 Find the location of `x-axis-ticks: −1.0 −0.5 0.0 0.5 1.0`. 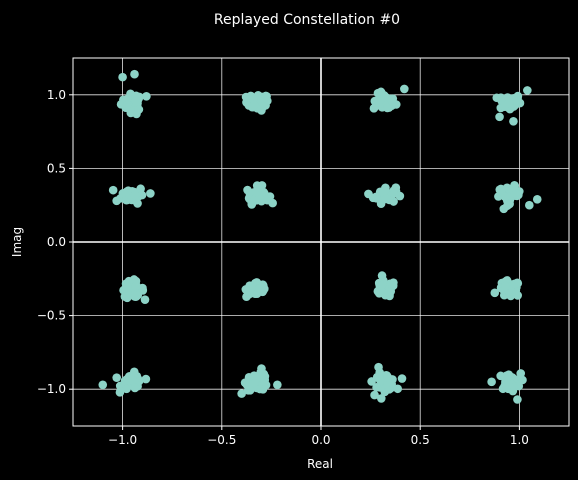

x-axis-ticks: −1.0 −0.5 0.0 0.5 1.0 is located at coordinates (318, 436).